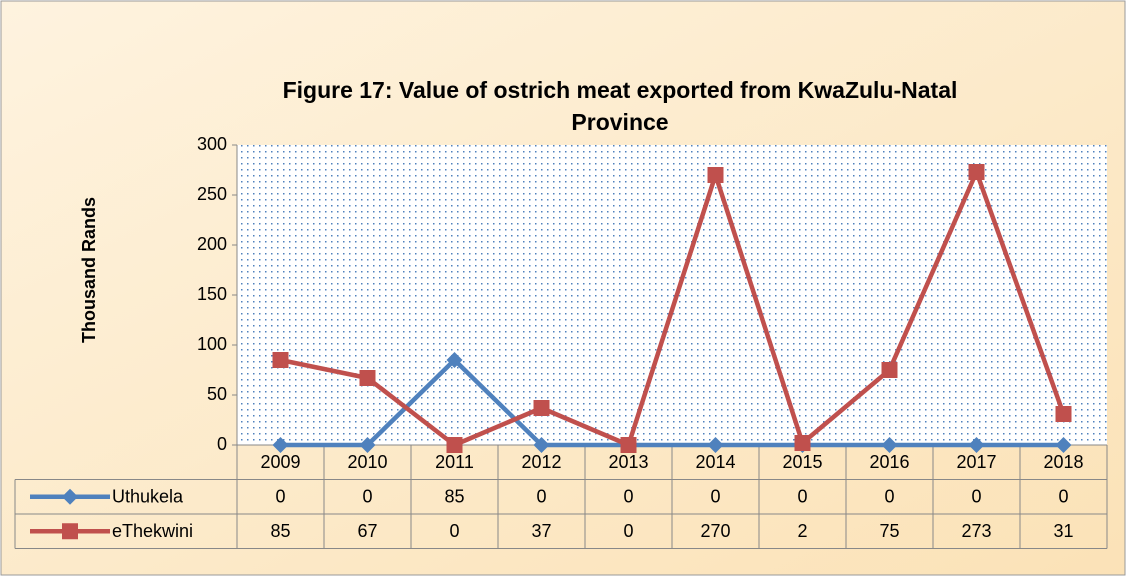  I want to click on table-cell: 273, so click(976, 531).